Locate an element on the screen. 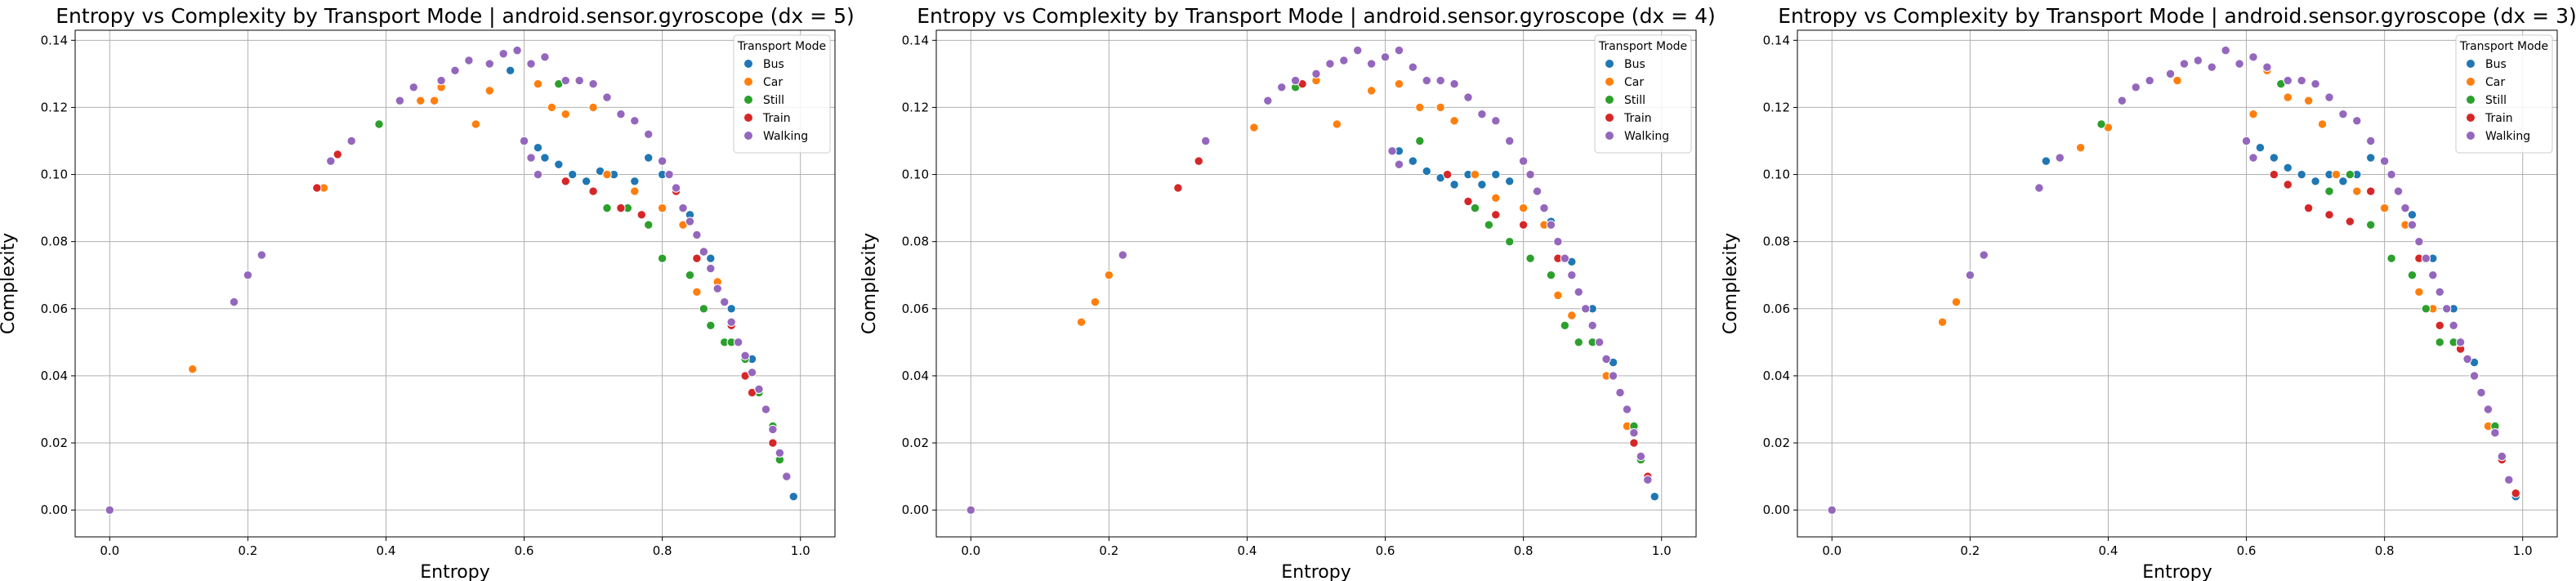 This screenshot has width=2576, height=581. series-still is located at coordinates (1468, 274).